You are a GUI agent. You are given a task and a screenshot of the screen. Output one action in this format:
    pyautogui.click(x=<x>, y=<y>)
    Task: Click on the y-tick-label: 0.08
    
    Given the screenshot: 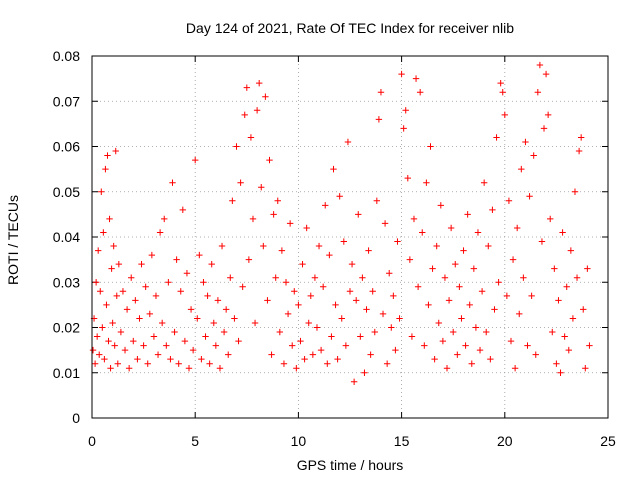 What is the action you would take?
    pyautogui.click(x=66, y=56)
    